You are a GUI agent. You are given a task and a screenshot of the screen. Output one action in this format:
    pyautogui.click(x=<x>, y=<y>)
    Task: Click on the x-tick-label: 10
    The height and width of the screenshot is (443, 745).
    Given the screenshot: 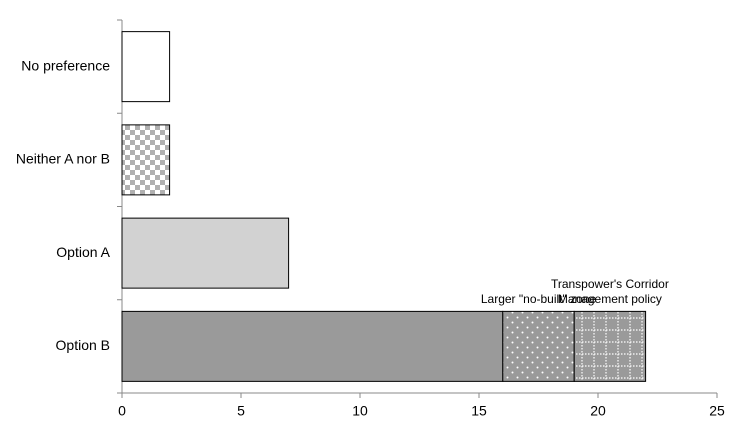 What is the action you would take?
    pyautogui.click(x=360, y=411)
    